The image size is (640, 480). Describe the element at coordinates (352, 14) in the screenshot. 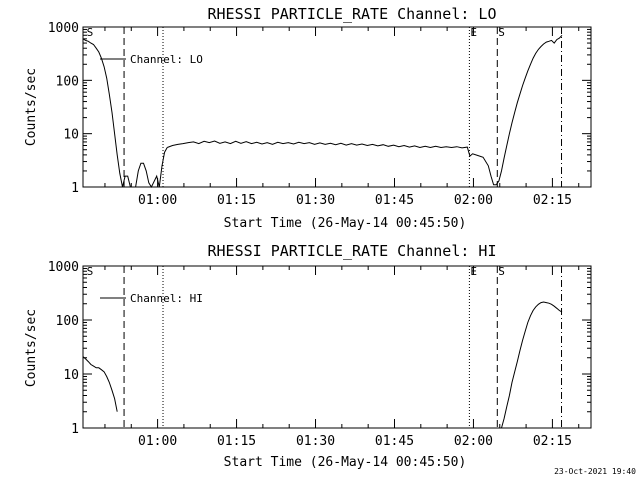

I see `lo-chart-title: RHESSI PARTICLE_RATE Channel: LO` at that location.